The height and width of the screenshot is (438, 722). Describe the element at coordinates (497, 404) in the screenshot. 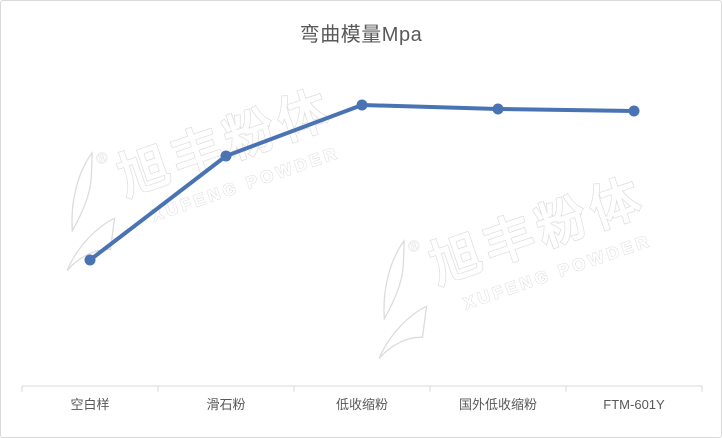

I see `x-axis-label: 国外低收缩粉` at that location.